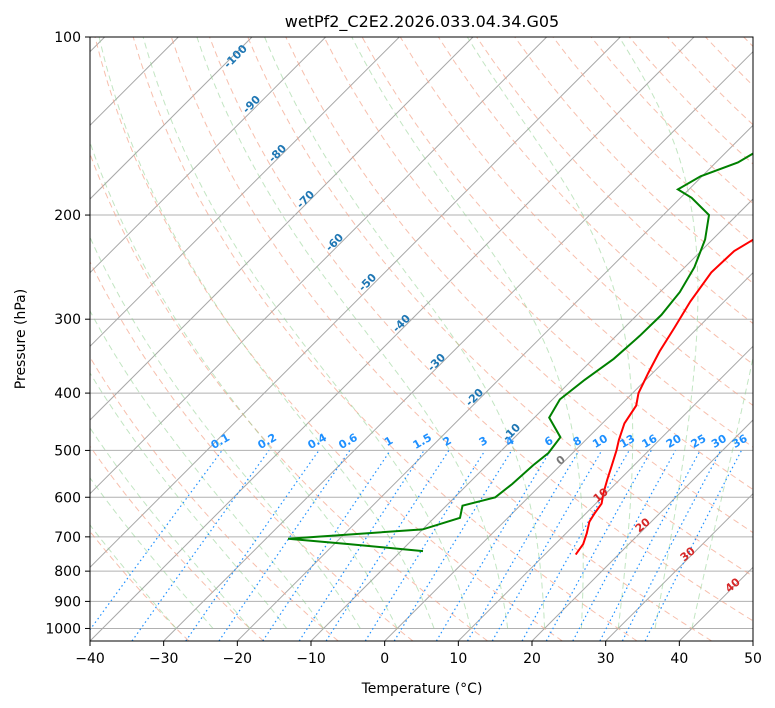 The width and height of the screenshot is (775, 708). What do you see at coordinates (67, 320) in the screenshot?
I see `y-tick-label: 300` at bounding box center [67, 320].